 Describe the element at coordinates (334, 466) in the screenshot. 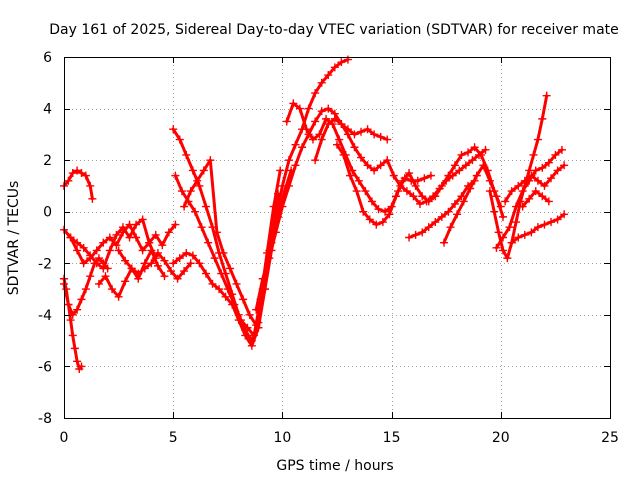

I see `x-axis-label: GPS time / hours` at that location.